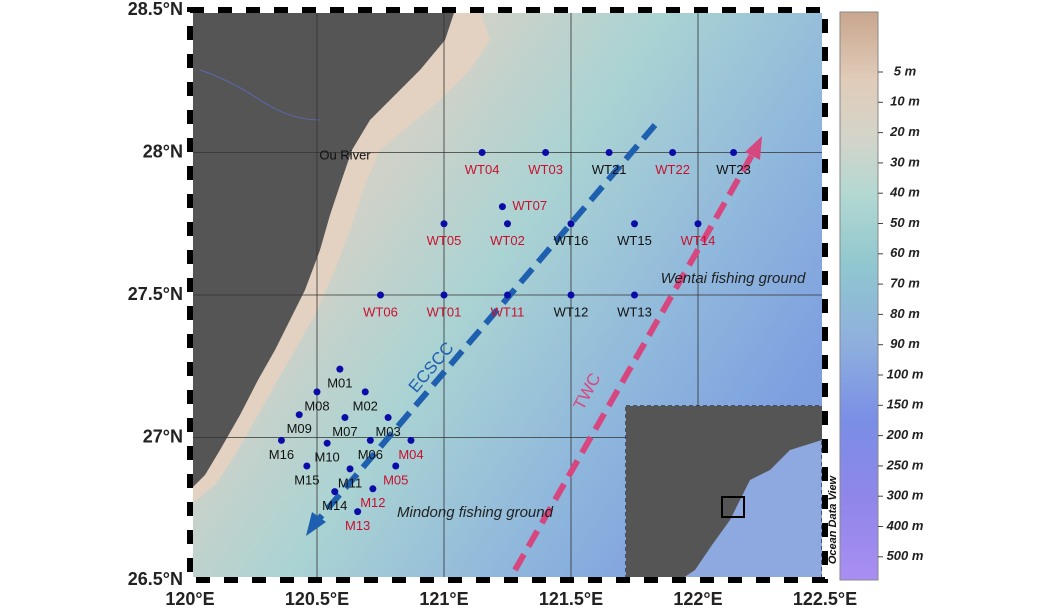 This screenshot has height=615, width=1039. I want to click on station-label: M06, so click(370, 454).